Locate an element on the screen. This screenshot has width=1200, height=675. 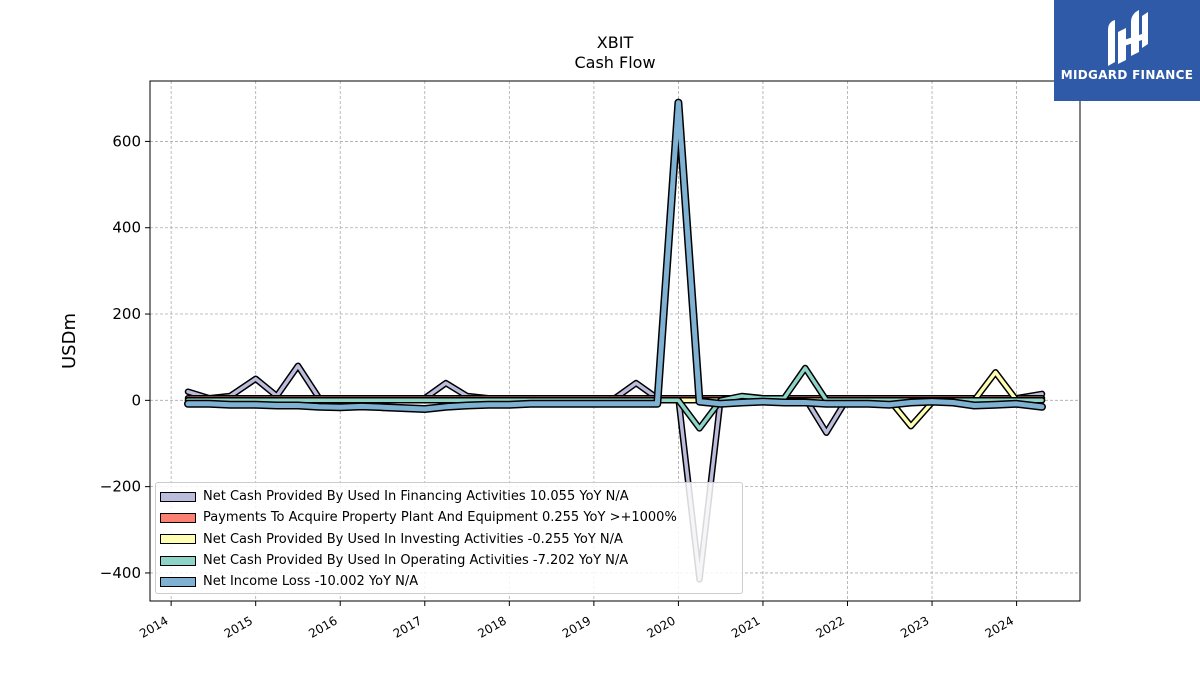
legend-label: Net Income Loss -10.002 YoY N/A is located at coordinates (311, 582).